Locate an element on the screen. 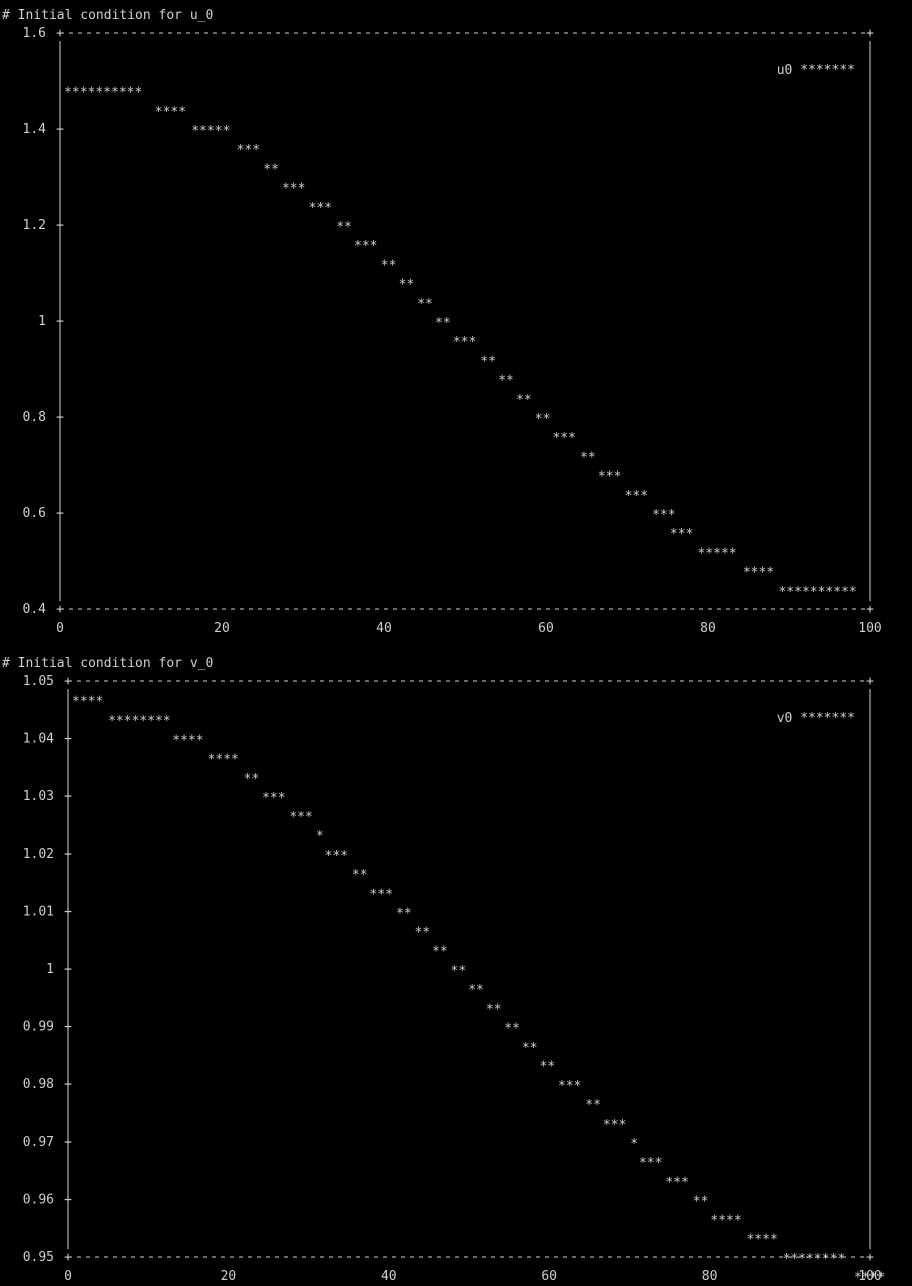 The height and width of the screenshot is (1286, 912). legend-label: v0 ******* is located at coordinates (816, 718).